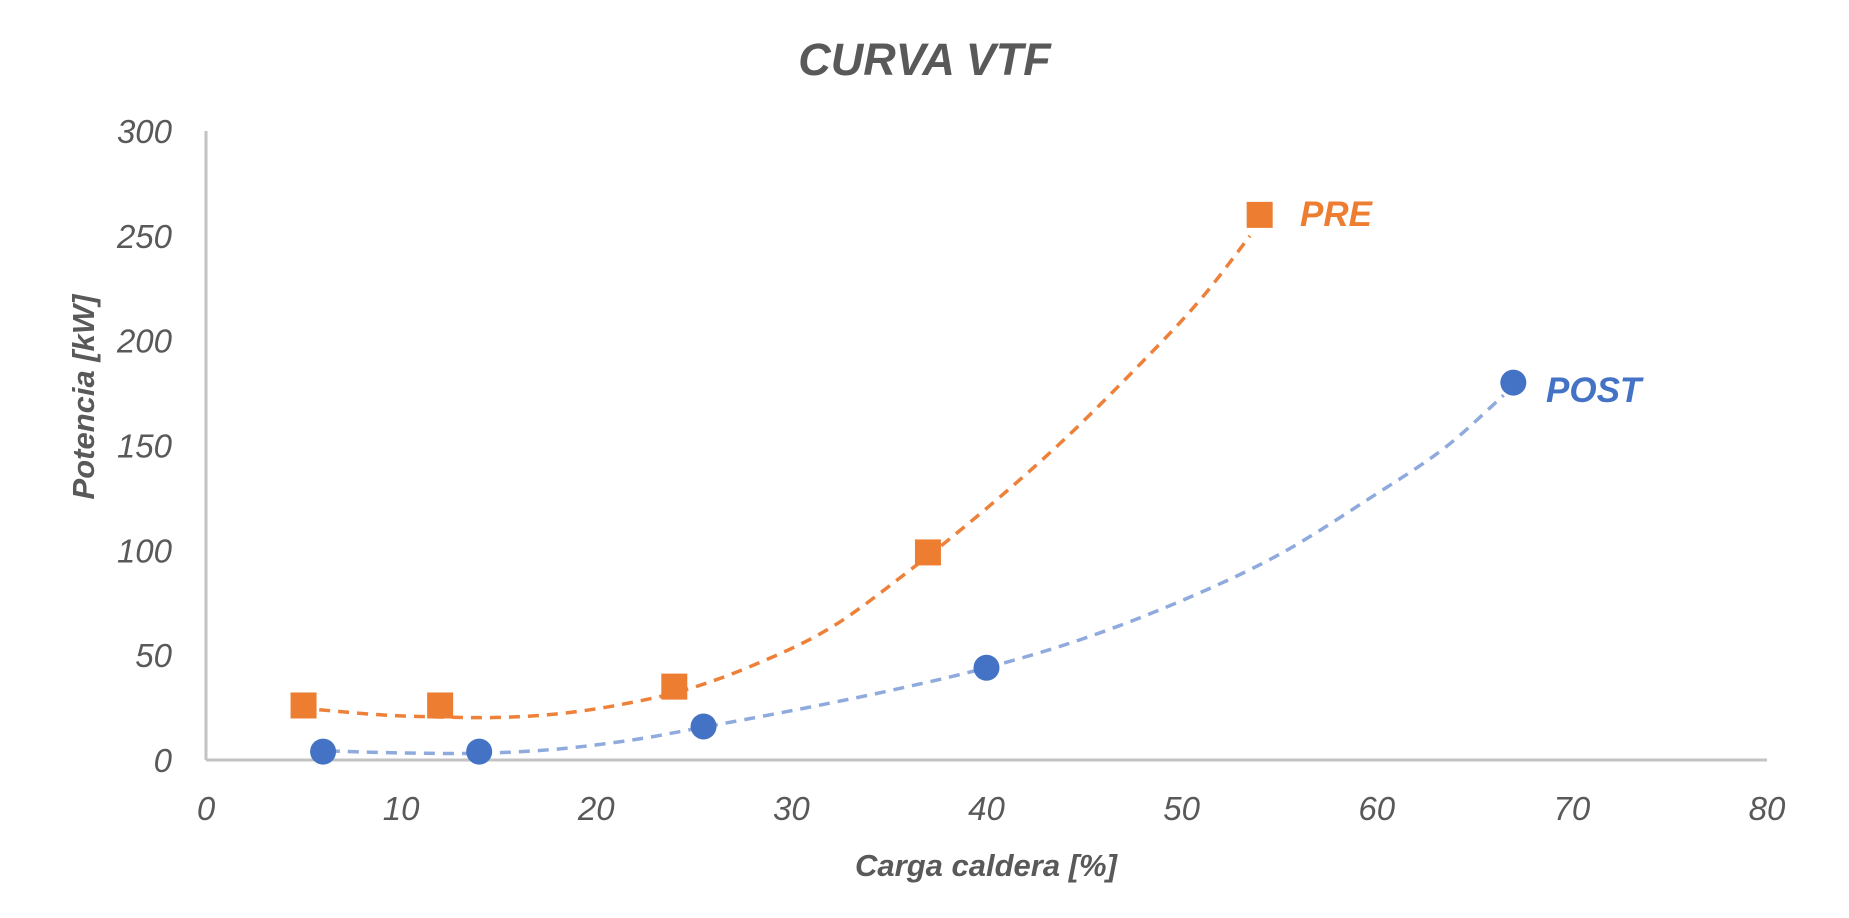 Image resolution: width=1849 pixels, height=918 pixels. I want to click on x-tick-label: 80, so click(1767, 808).